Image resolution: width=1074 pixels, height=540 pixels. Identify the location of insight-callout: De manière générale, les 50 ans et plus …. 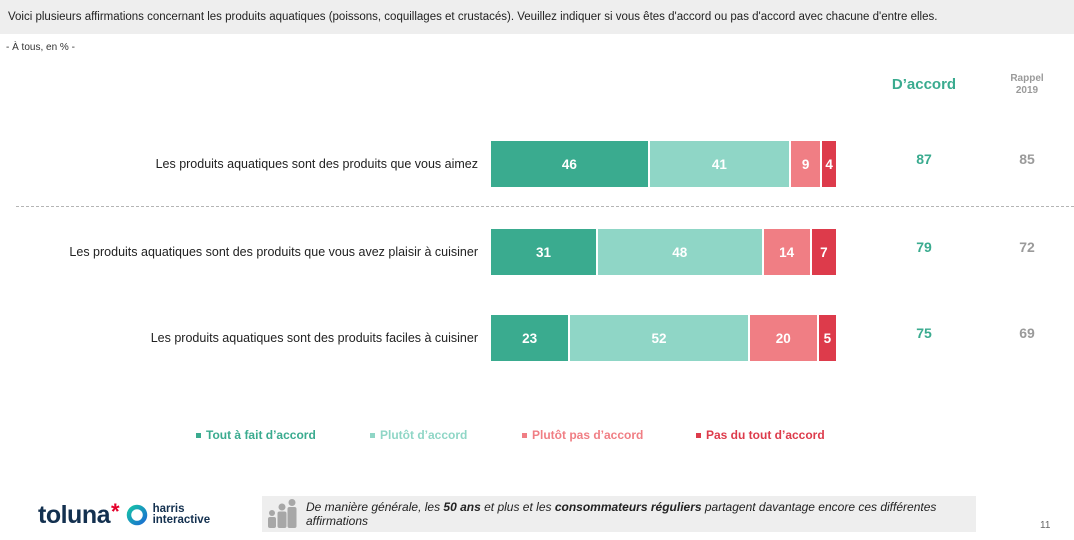
(619, 514).